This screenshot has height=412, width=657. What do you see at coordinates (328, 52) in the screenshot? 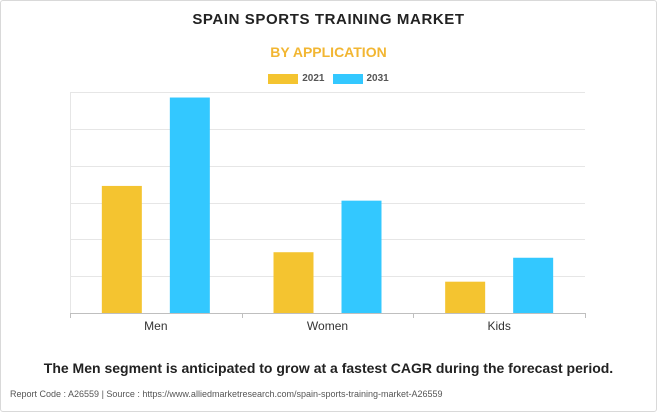
I see `chart-subtitle: BY APPLICATION` at bounding box center [328, 52].